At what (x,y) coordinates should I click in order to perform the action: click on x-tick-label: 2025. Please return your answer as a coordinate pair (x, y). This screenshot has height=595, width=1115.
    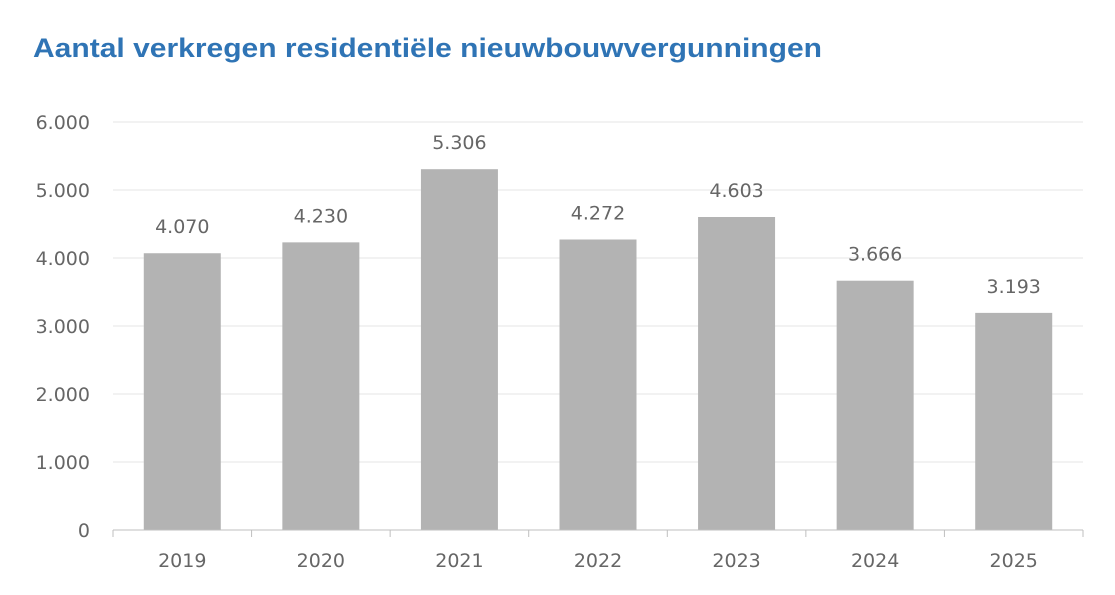
    Looking at the image, I should click on (1014, 561).